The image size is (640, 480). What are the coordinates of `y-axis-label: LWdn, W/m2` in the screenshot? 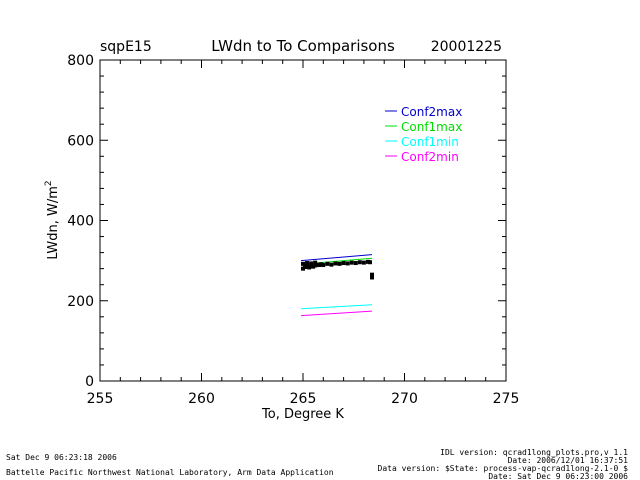 It's located at (52, 219).